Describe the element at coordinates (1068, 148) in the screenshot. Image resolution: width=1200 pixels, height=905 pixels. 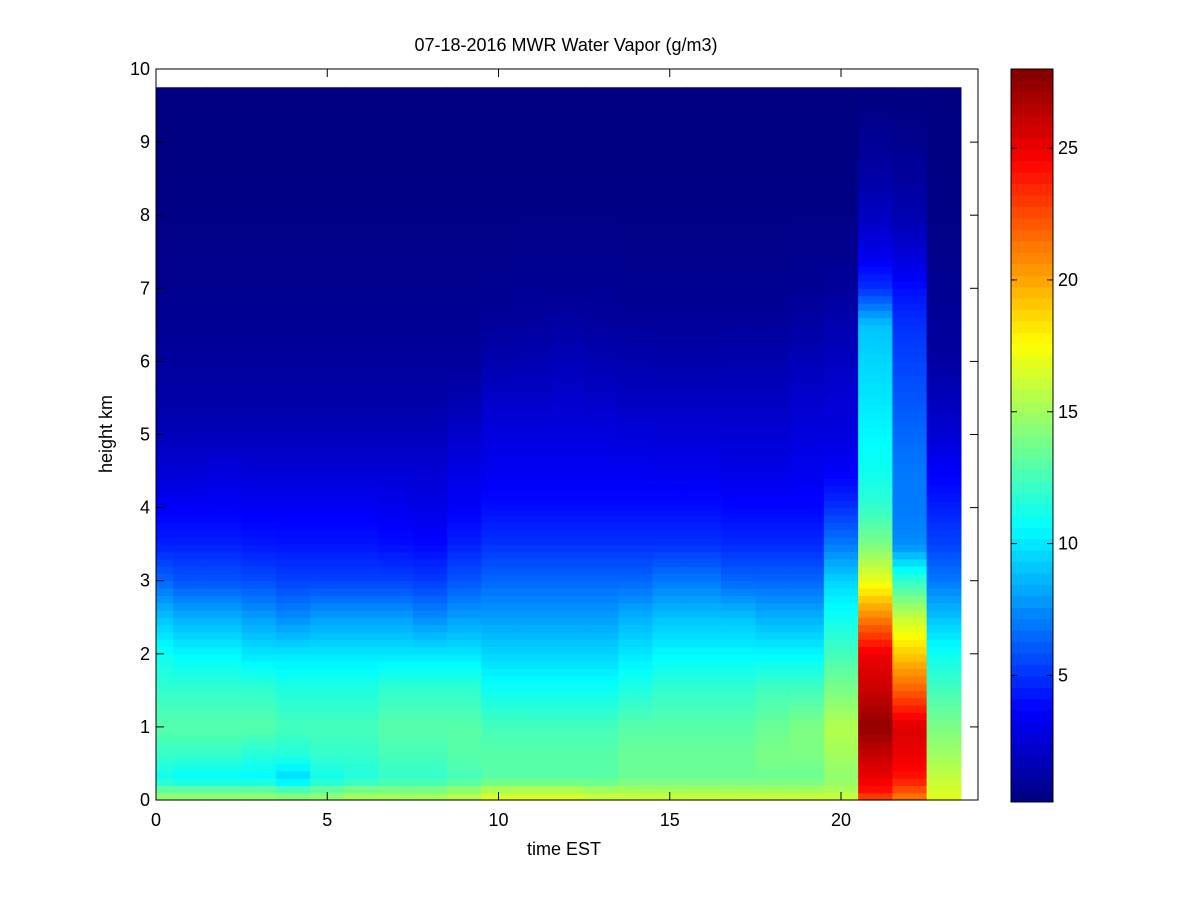
I see `colorbar-tick-label: 25` at that location.